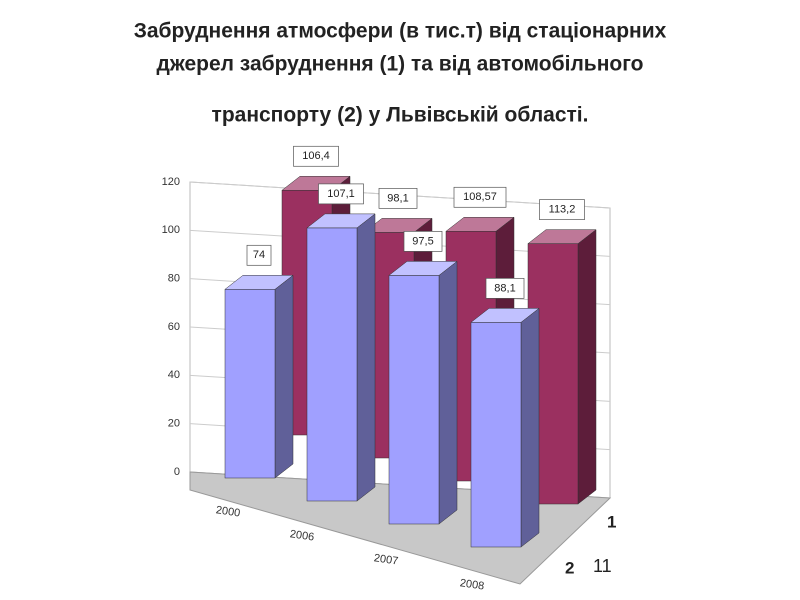 The width and height of the screenshot is (800, 600). I want to click on y-tick-label: 60, so click(174, 327).